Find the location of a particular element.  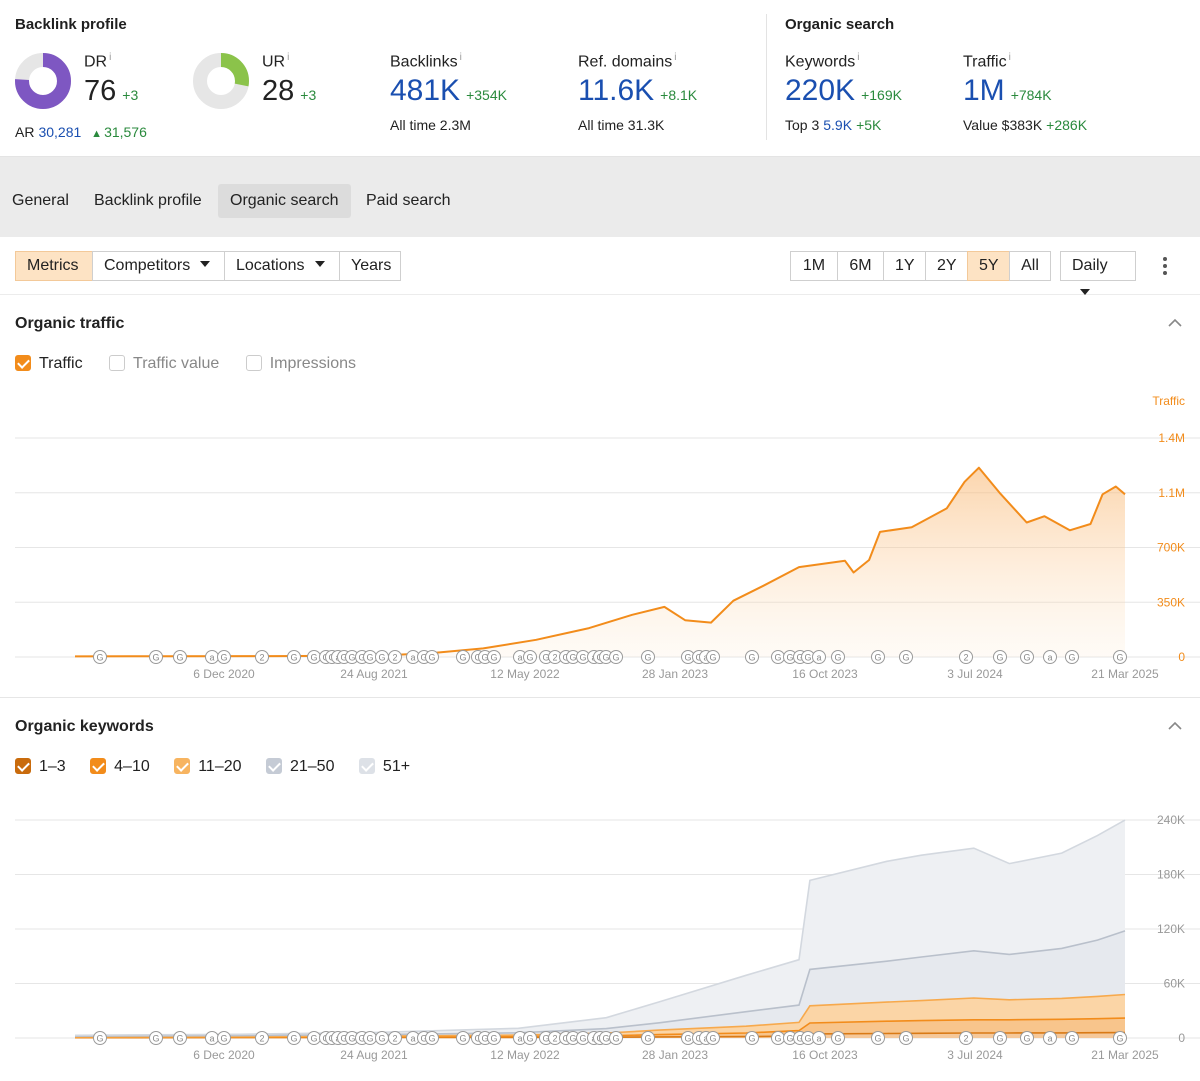

traffic-metric: Traffic i 1M +784K Value $383K +286K is located at coordinates (1025, 92).